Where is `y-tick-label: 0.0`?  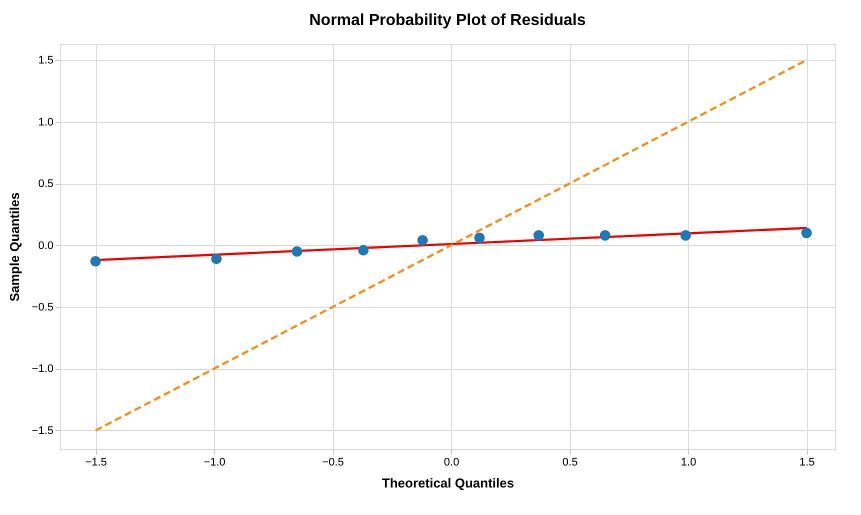 y-tick-label: 0.0 is located at coordinates (46, 246).